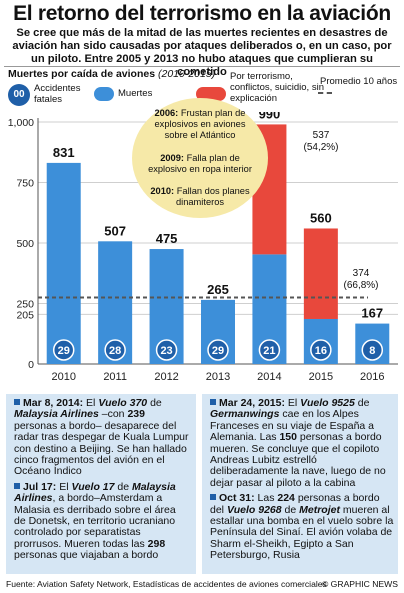  I want to click on x-tick-label-2015: 2015, so click(321, 377).